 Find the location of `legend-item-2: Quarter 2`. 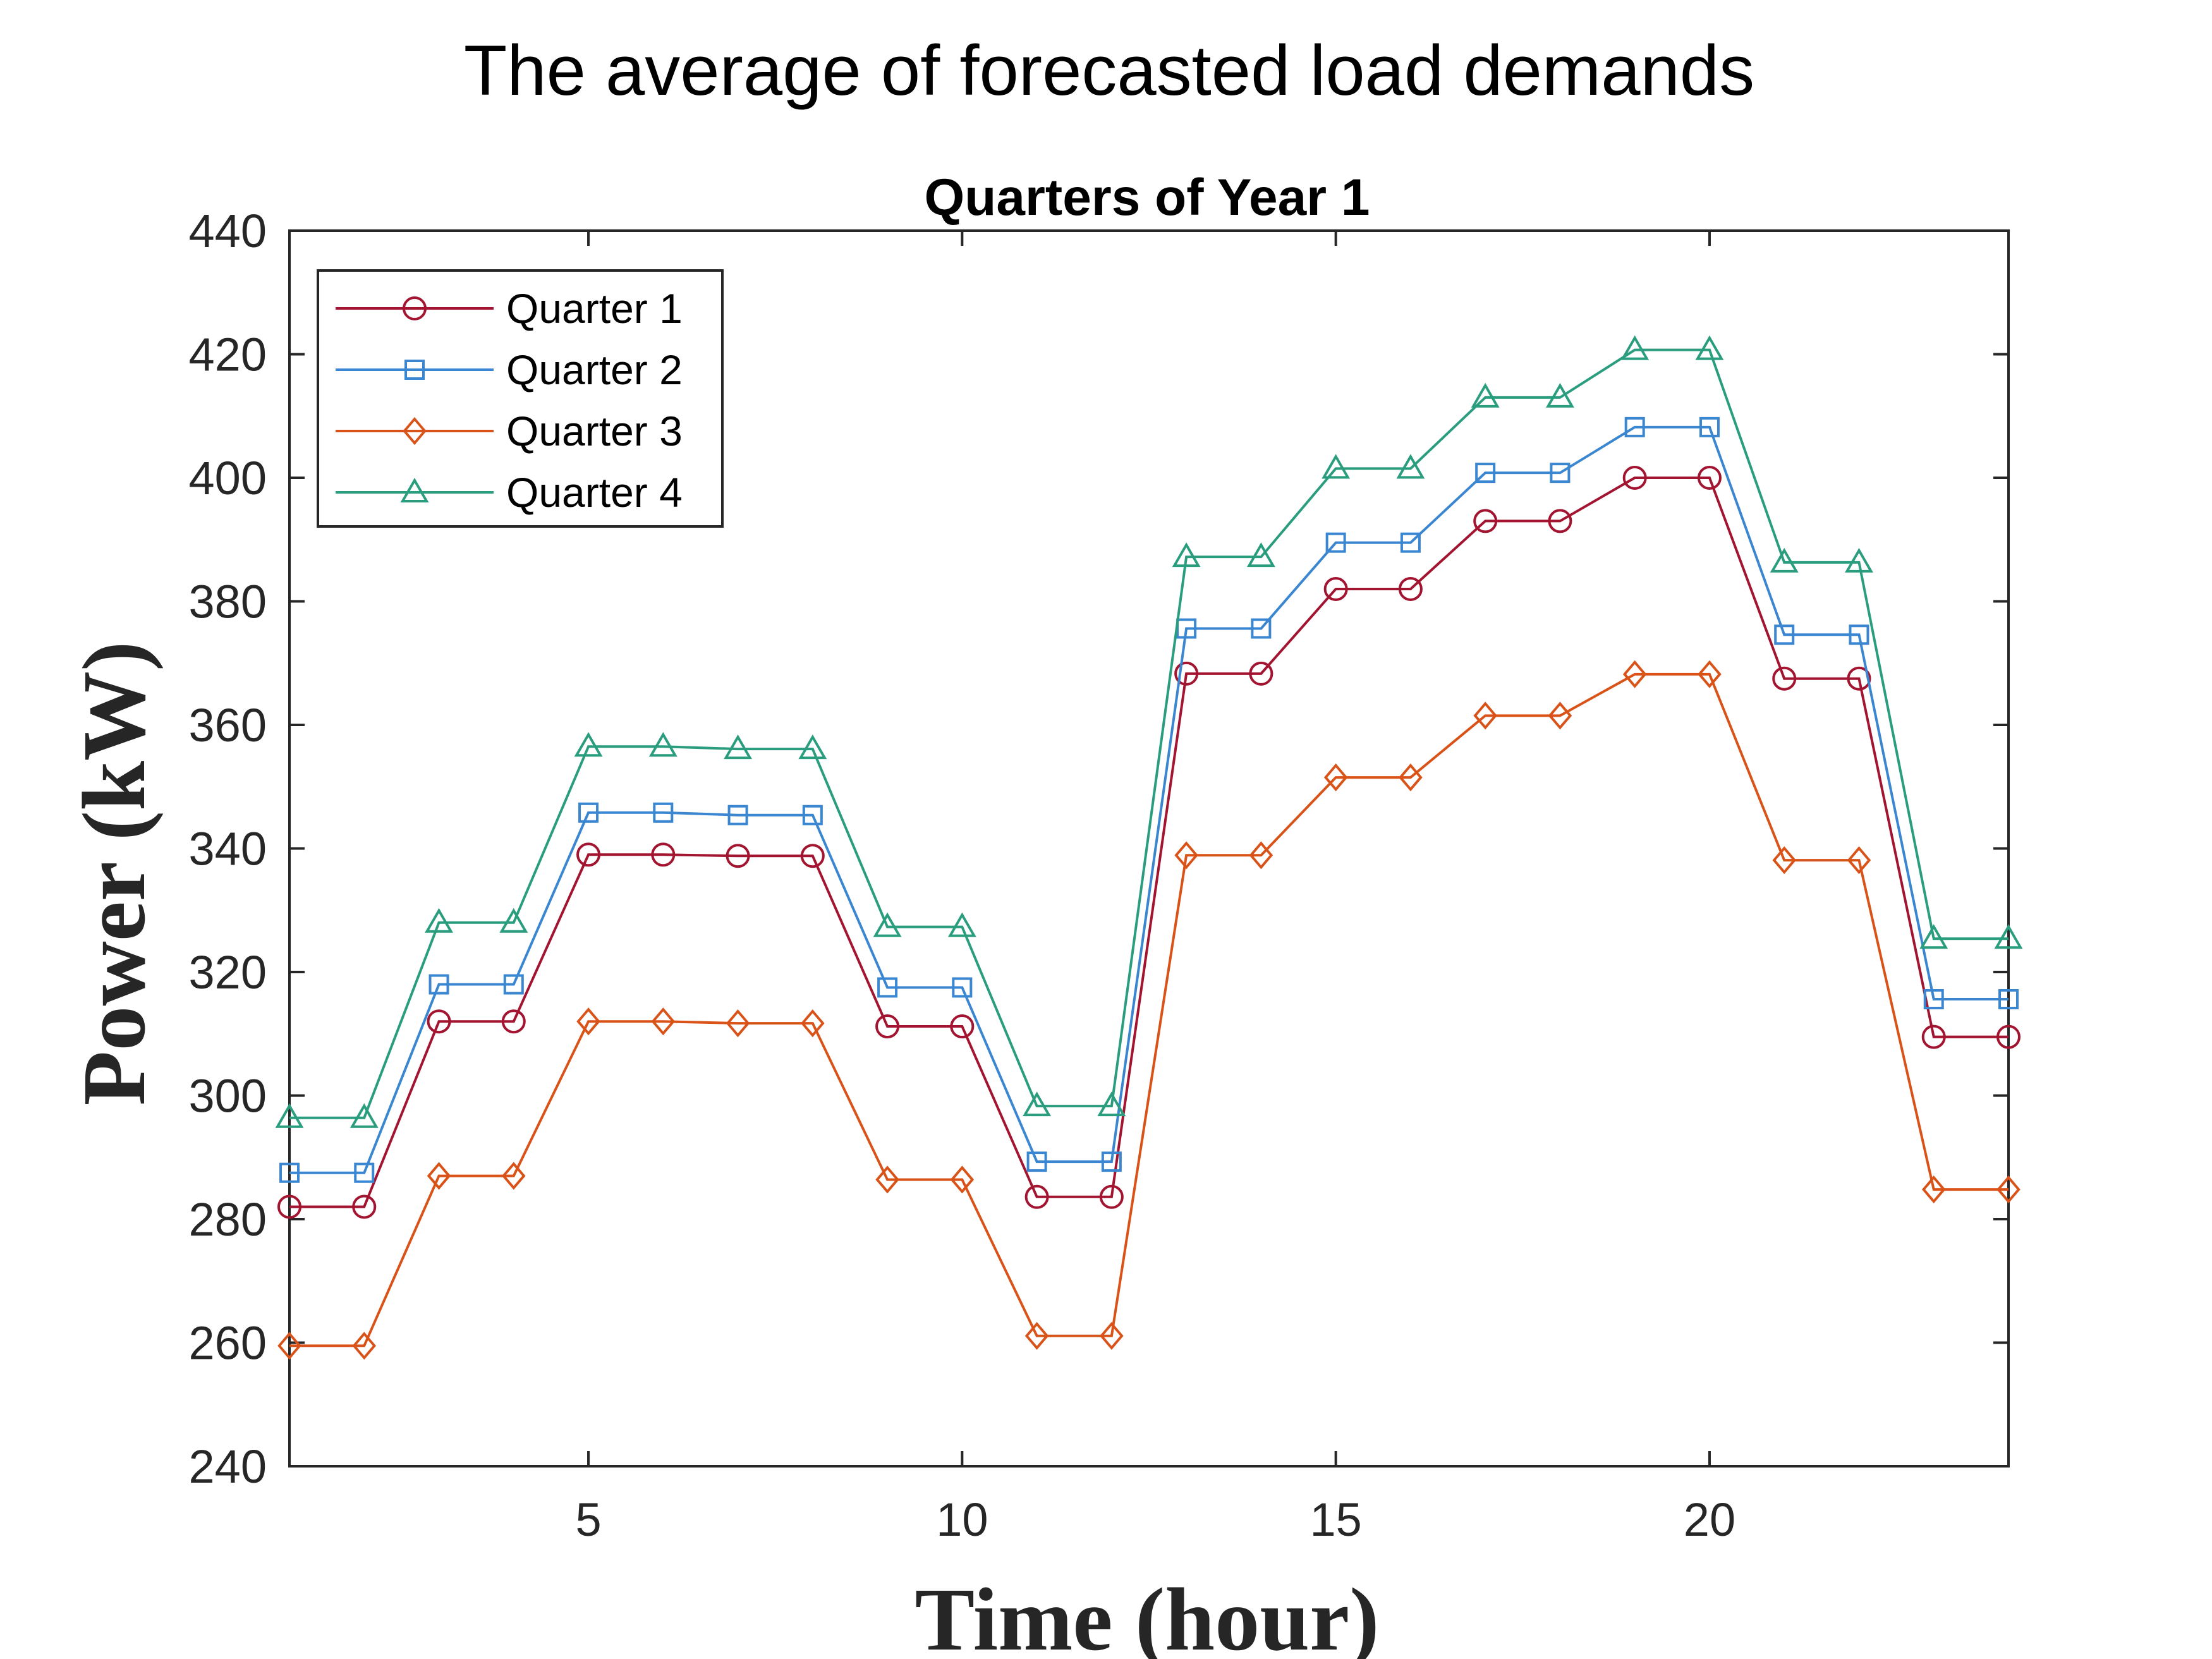

legend-item-2: Quarter 2 is located at coordinates (509, 369).